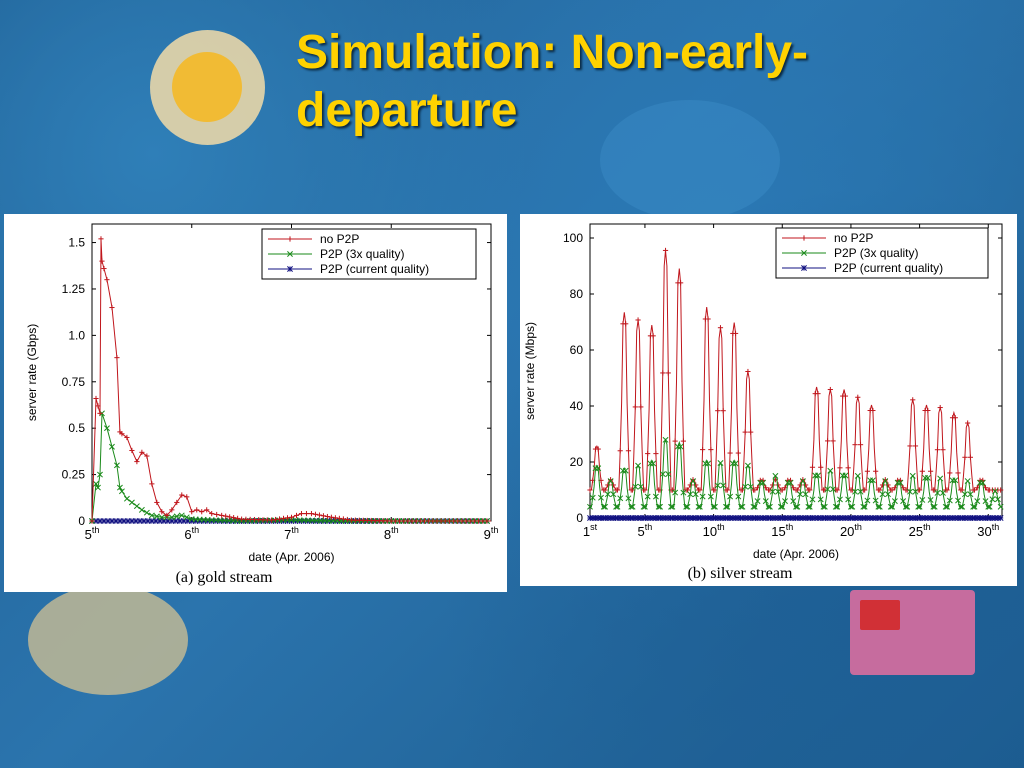  What do you see at coordinates (579, 518) in the screenshot?
I see `silver-y-tick-label: 0` at bounding box center [579, 518].